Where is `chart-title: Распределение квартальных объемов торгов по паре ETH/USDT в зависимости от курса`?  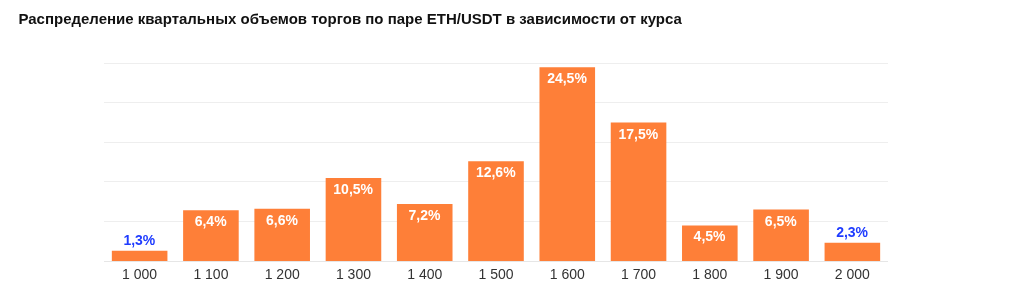
chart-title: Распределение квартальных объемов торгов по паре ETH/USDT в зависимости от курса is located at coordinates (350, 18).